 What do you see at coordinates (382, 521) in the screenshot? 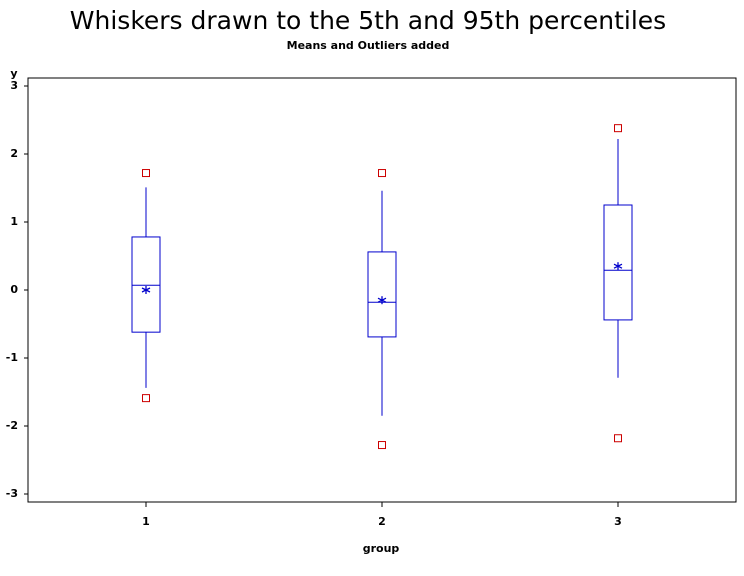
I see `x-tick-label: 2` at bounding box center [382, 521].